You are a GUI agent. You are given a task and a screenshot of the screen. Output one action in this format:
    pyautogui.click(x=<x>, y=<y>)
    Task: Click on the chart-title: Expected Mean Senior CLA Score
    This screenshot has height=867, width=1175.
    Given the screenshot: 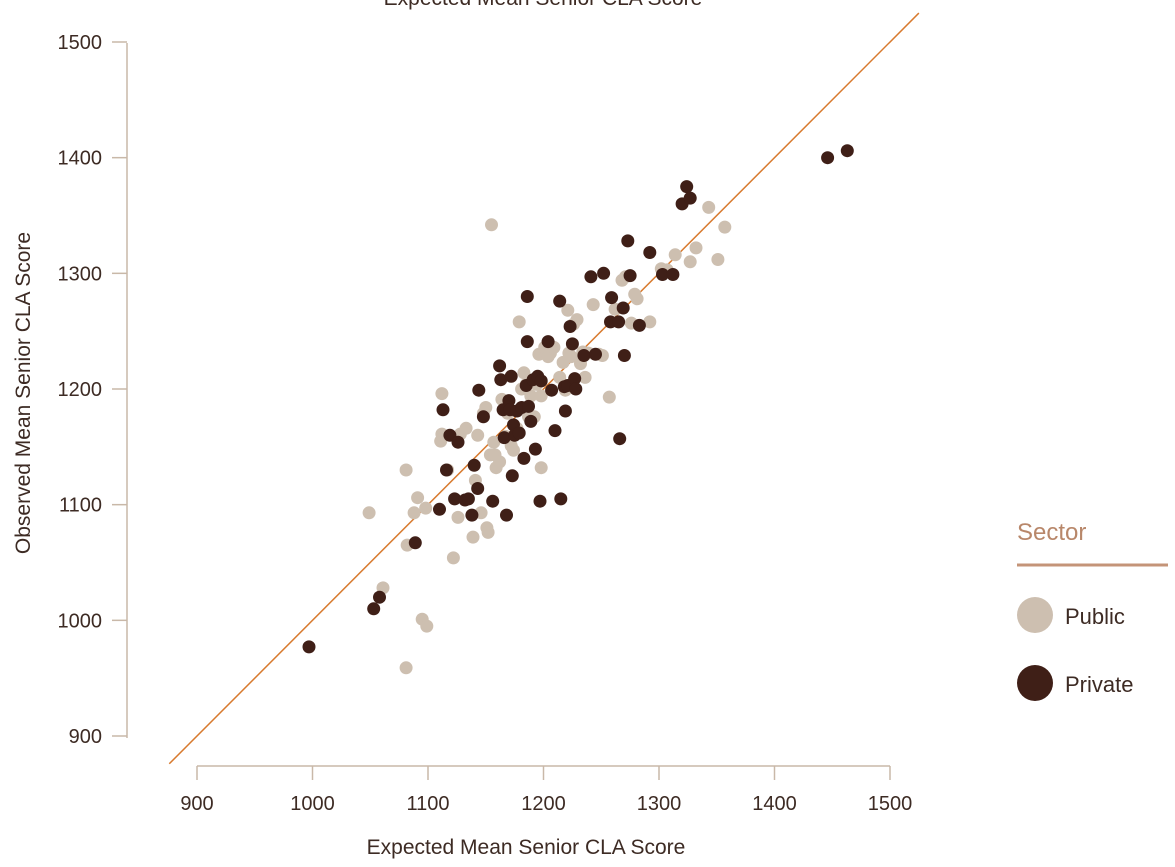 What is the action you would take?
    pyautogui.click(x=543, y=5)
    